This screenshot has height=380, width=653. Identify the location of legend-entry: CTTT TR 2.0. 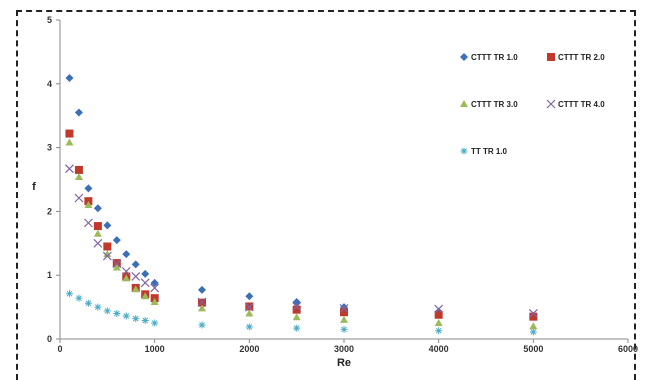
(576, 57).